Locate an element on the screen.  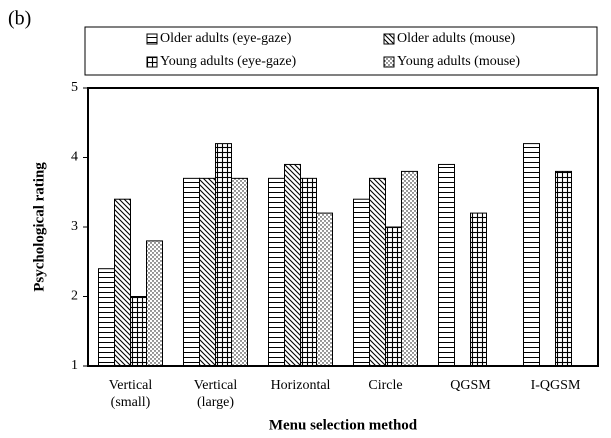
x-tick-label: Vertical (large) is located at coordinates (216, 394).